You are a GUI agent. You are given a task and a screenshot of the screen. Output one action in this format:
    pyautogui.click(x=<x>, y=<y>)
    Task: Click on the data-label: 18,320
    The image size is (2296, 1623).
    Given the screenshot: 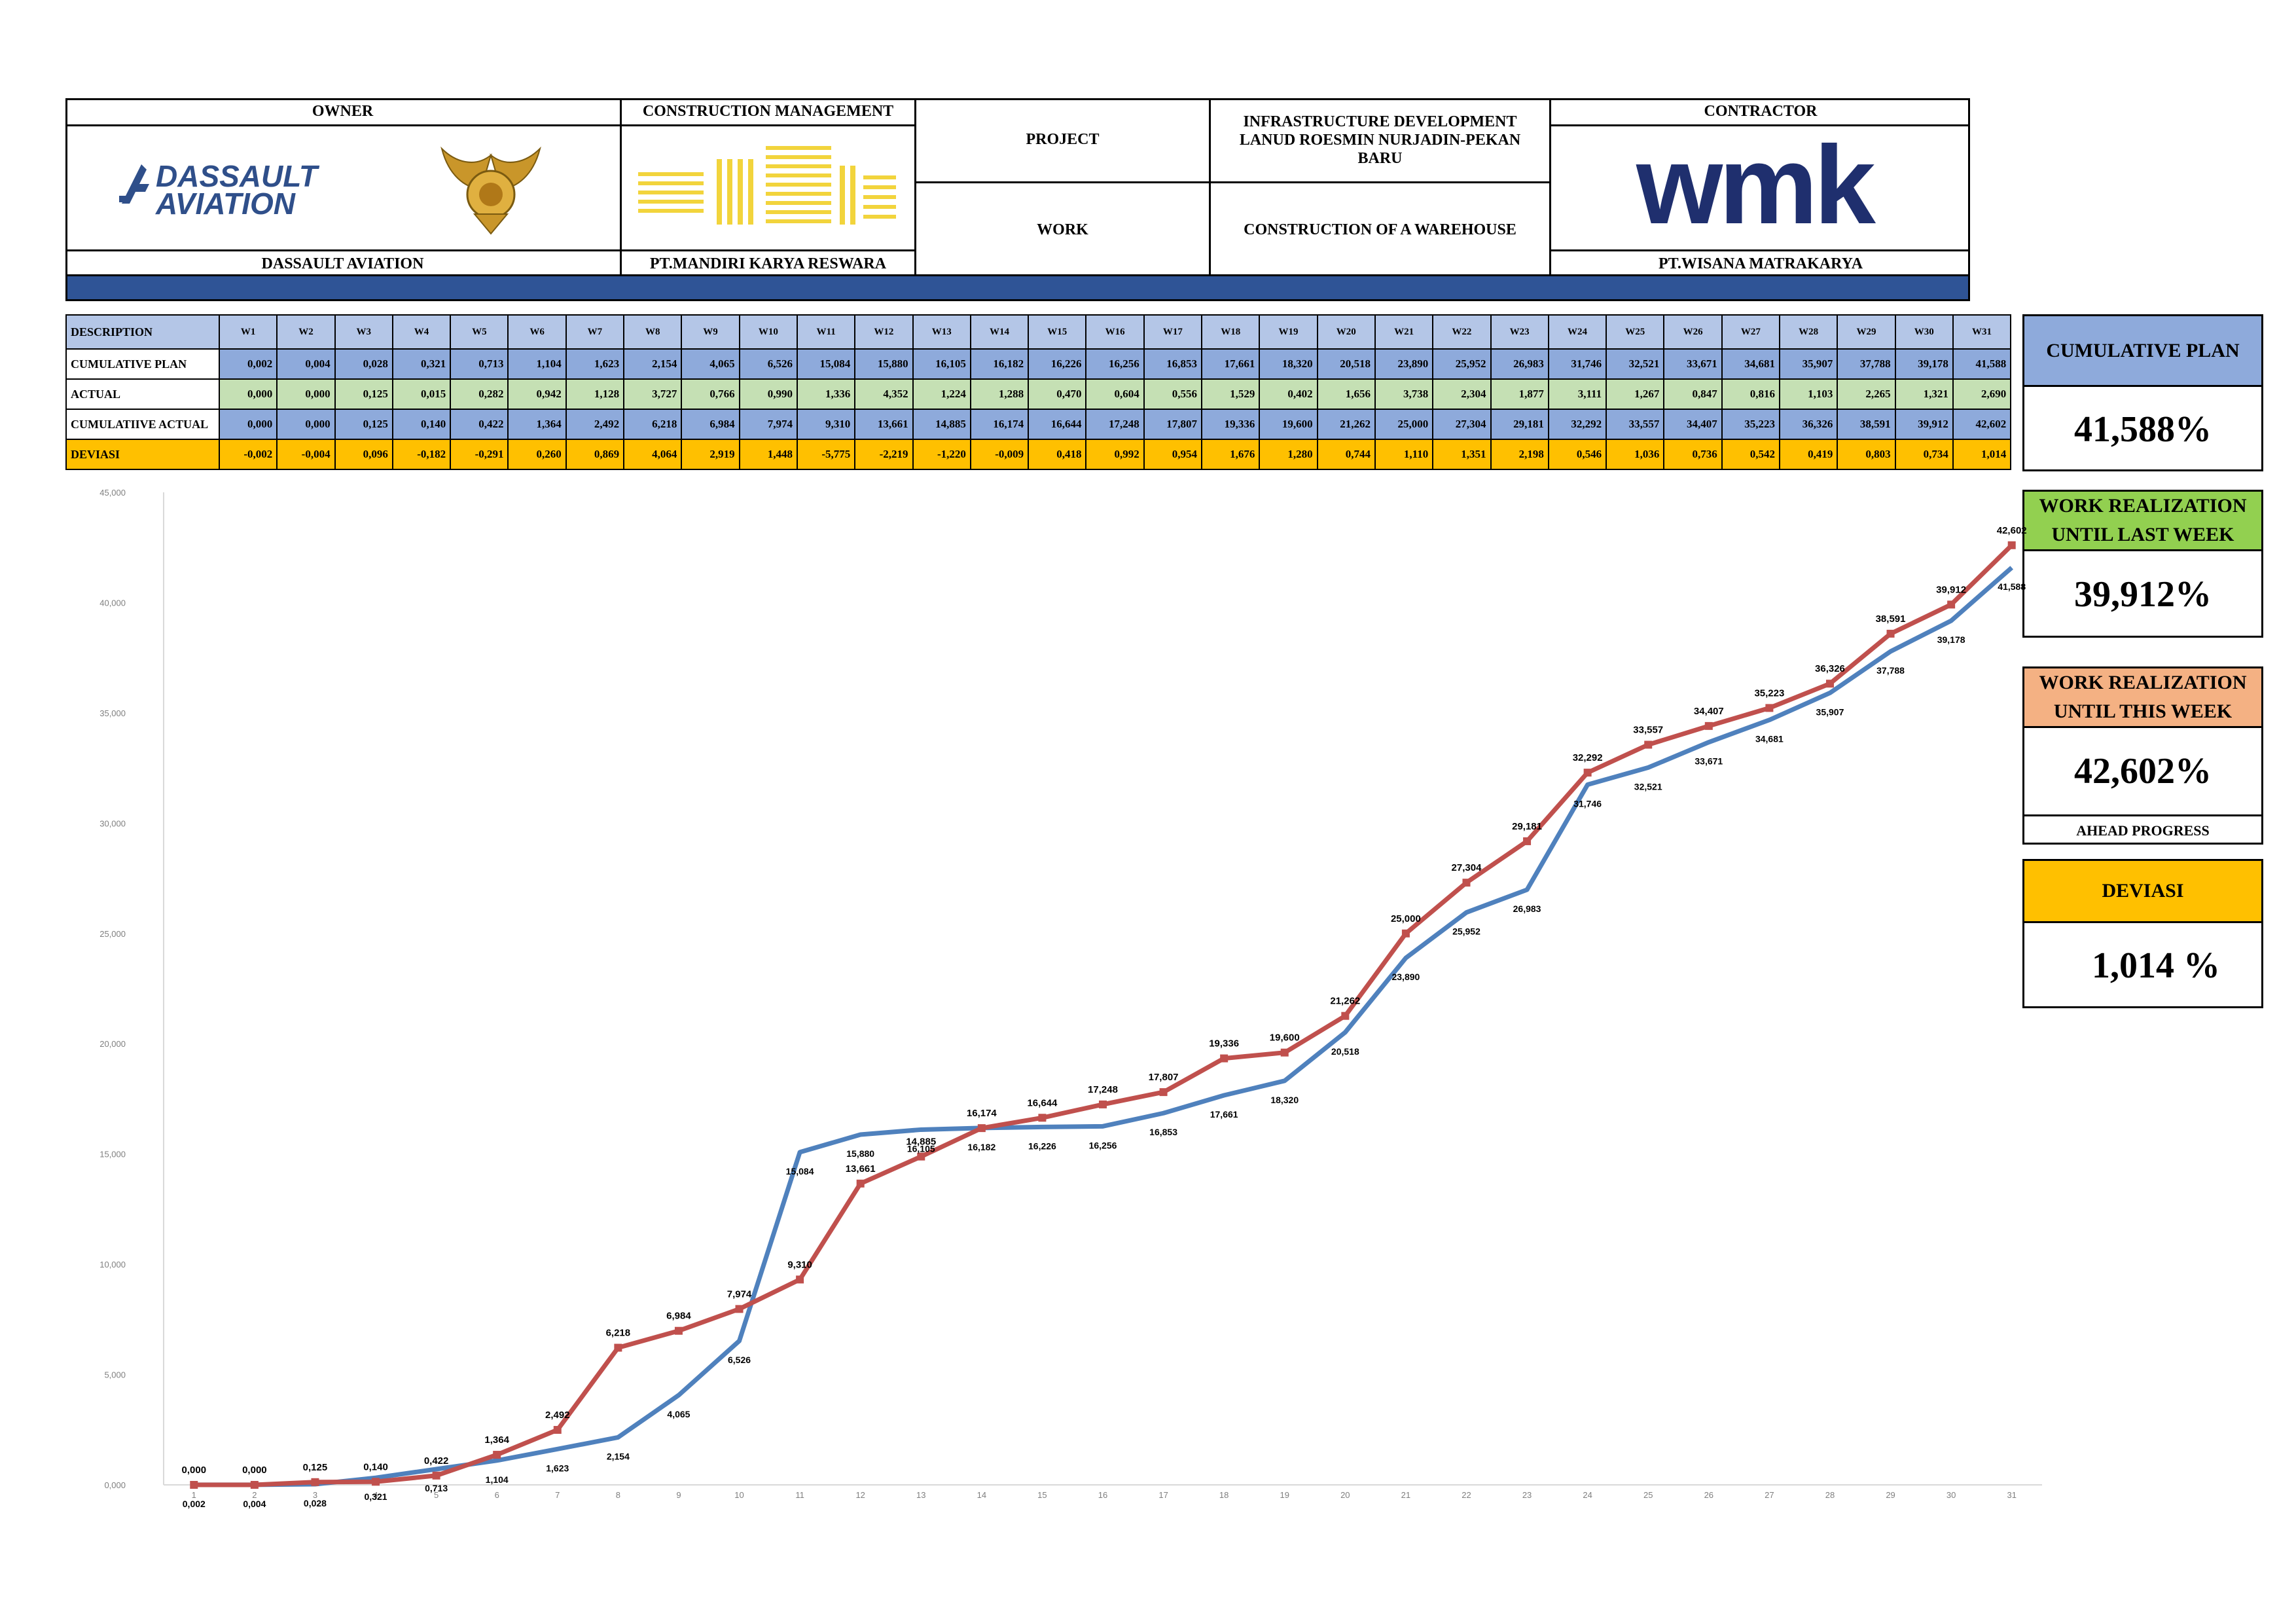 What is the action you would take?
    pyautogui.click(x=1284, y=1100)
    